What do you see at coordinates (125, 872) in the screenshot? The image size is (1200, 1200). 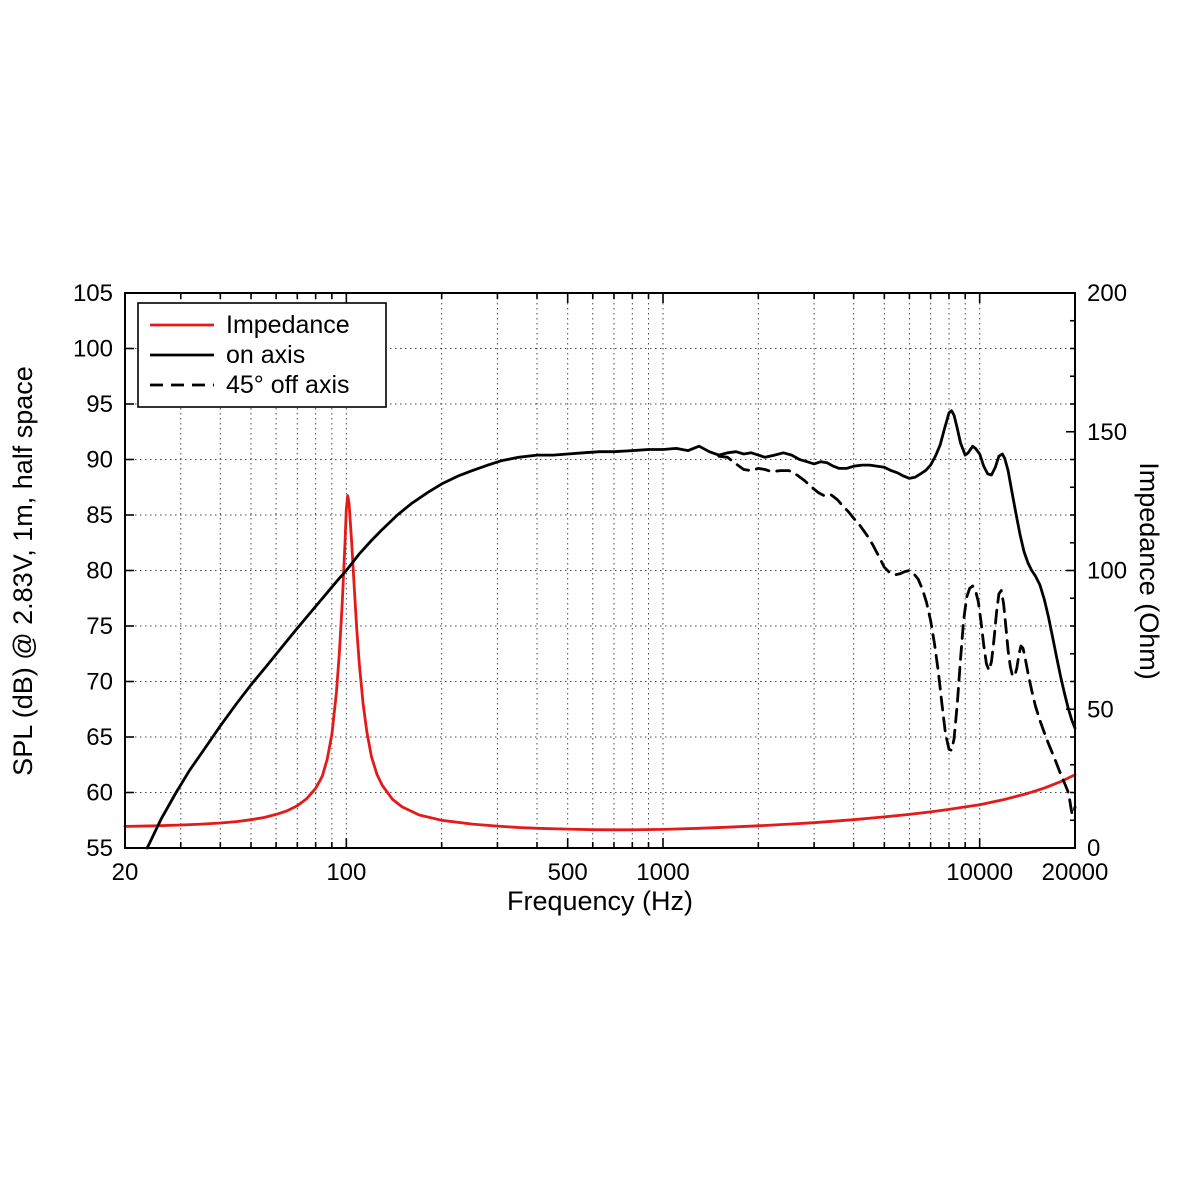 I see `x-tick-label: 20` at bounding box center [125, 872].